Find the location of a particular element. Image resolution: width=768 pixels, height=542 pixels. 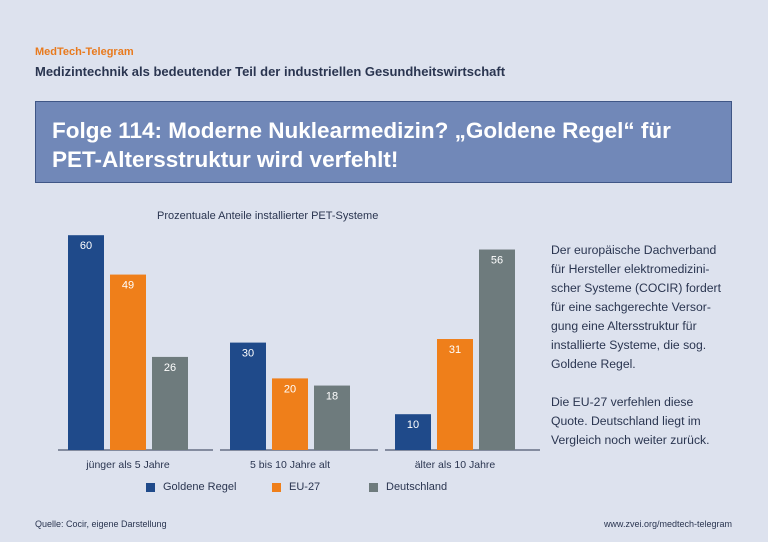

brand-label: MedTech-Telegram is located at coordinates (84, 52).